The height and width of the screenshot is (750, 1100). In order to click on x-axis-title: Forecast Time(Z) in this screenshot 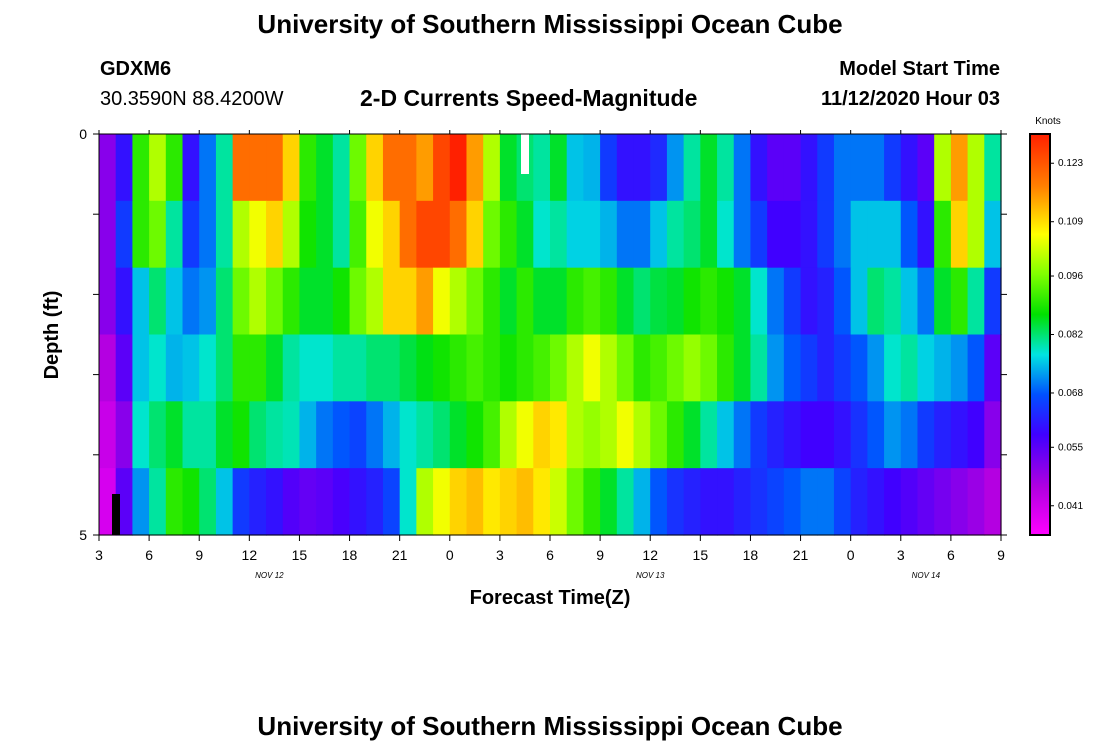, I will do `click(550, 598)`.